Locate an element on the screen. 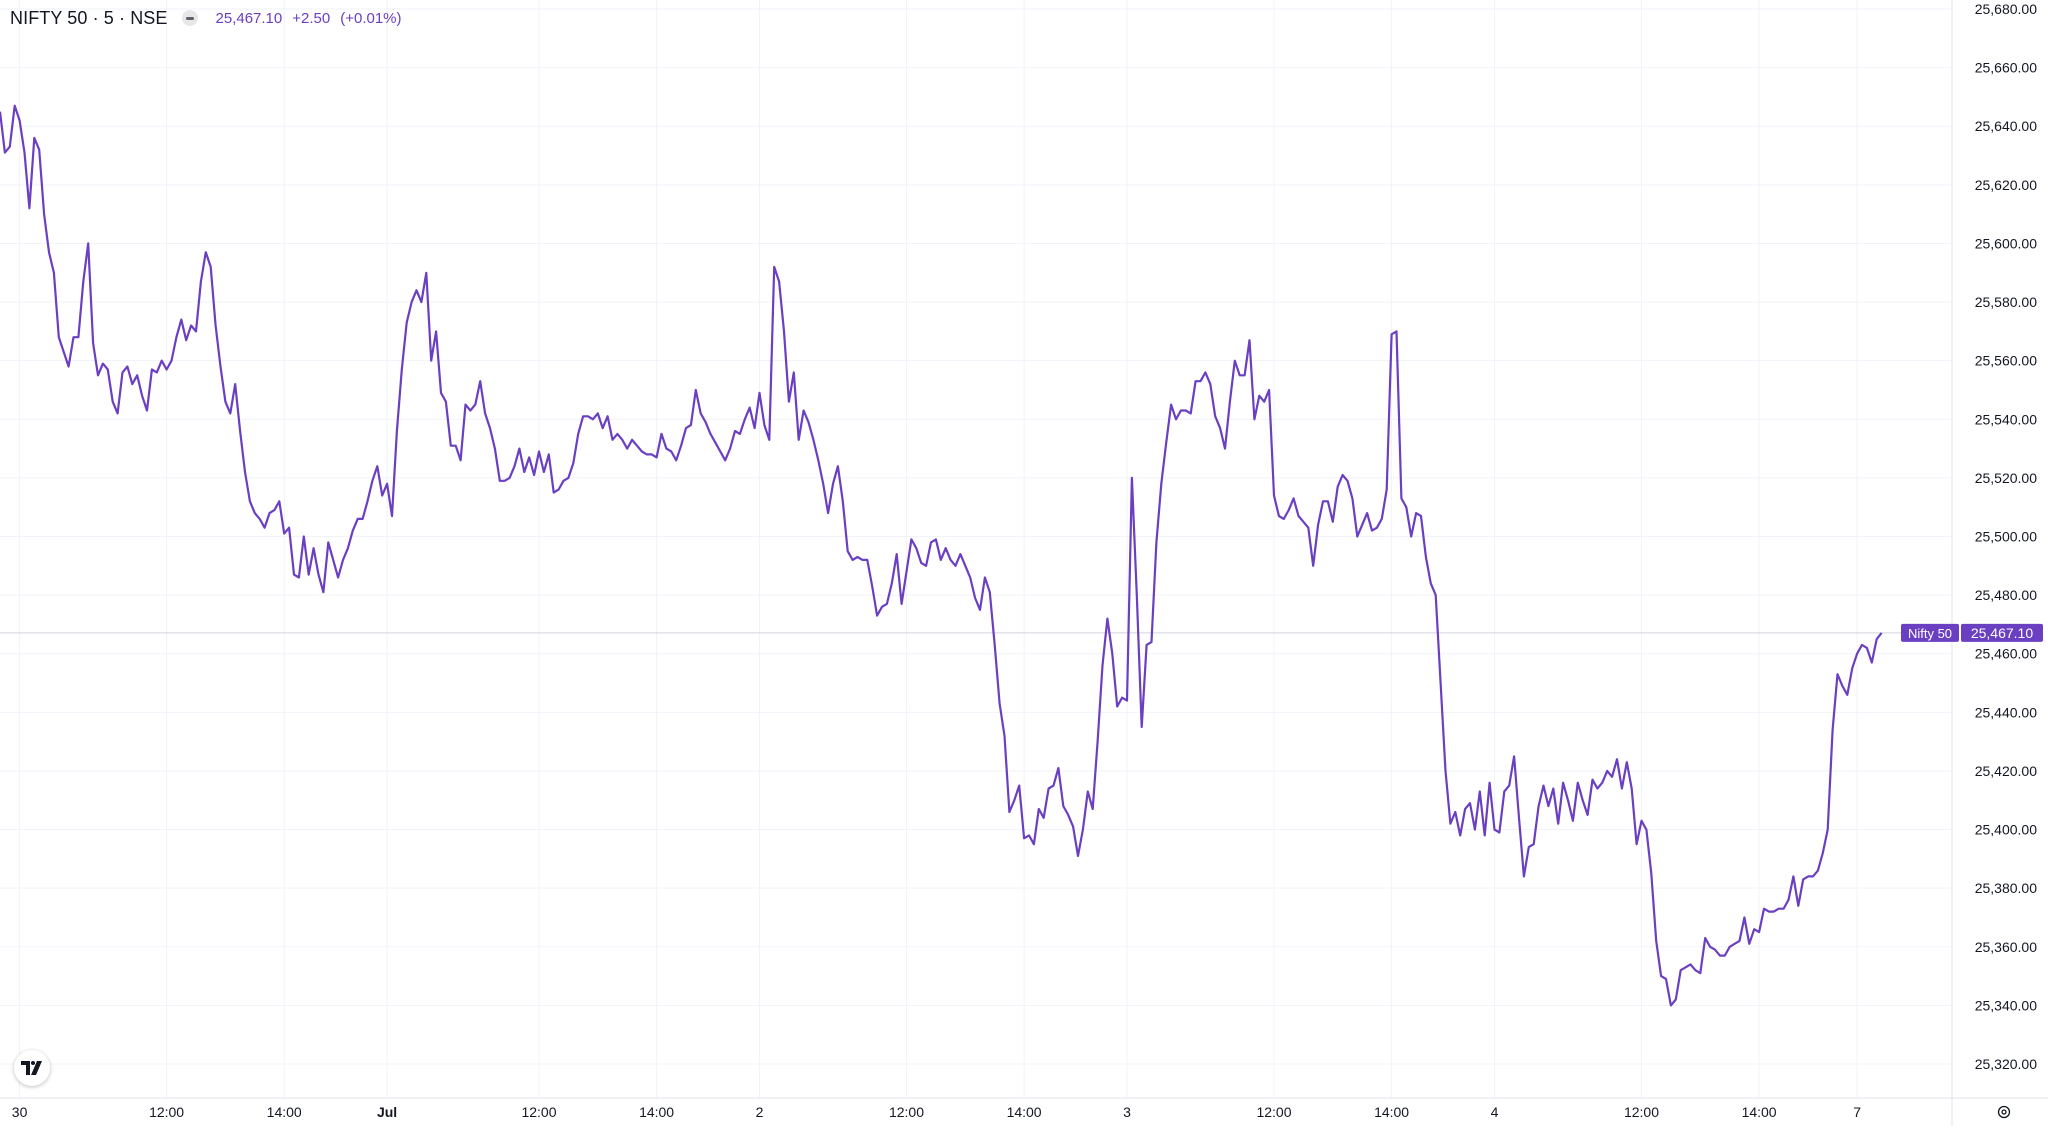 The width and height of the screenshot is (2048, 1131). x-tick-label: 30 is located at coordinates (20, 1112).